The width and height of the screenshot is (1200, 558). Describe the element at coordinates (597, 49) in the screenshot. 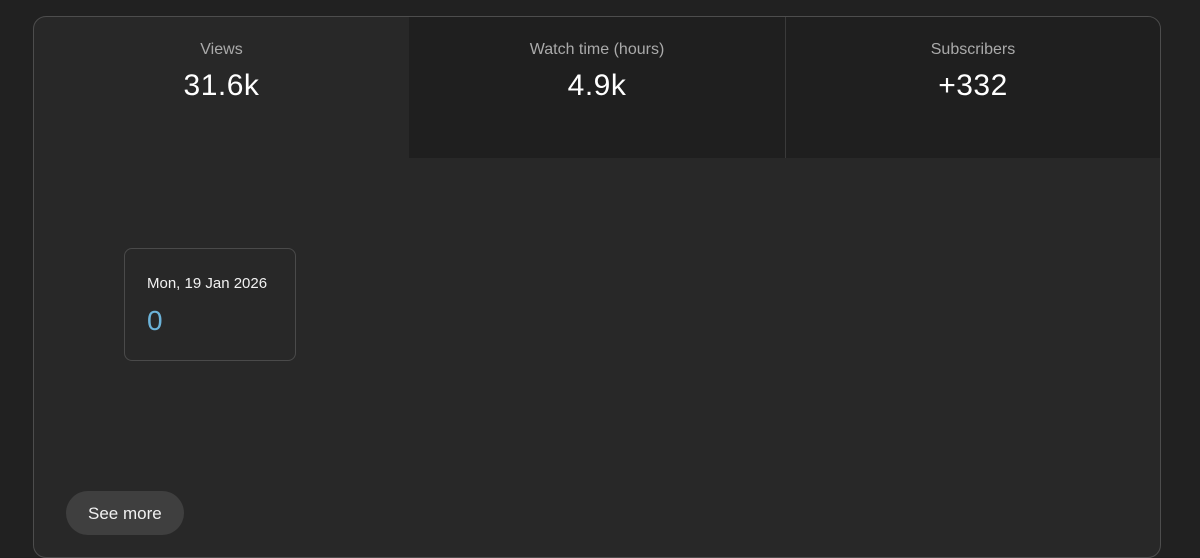

I see `tab-watch-time-label: Watch time (hours)` at that location.